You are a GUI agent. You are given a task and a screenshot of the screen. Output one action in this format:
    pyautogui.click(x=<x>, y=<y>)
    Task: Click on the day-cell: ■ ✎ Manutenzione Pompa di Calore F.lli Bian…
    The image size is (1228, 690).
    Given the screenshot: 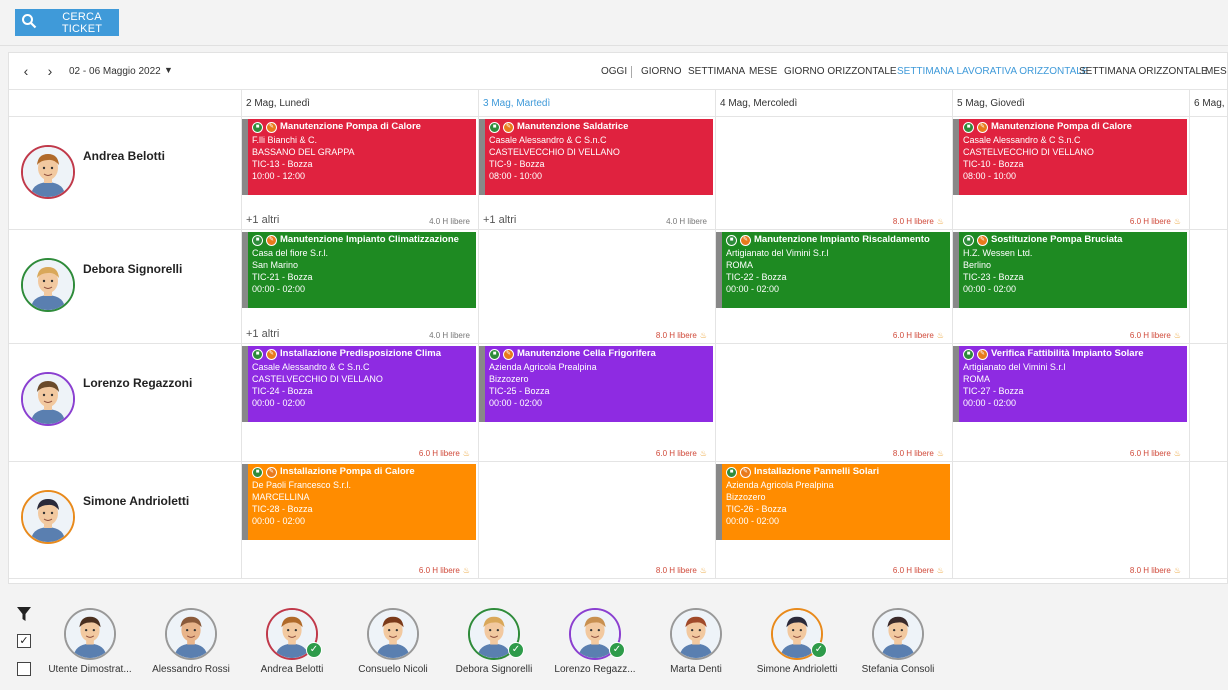 What is the action you would take?
    pyautogui.click(x=359, y=173)
    